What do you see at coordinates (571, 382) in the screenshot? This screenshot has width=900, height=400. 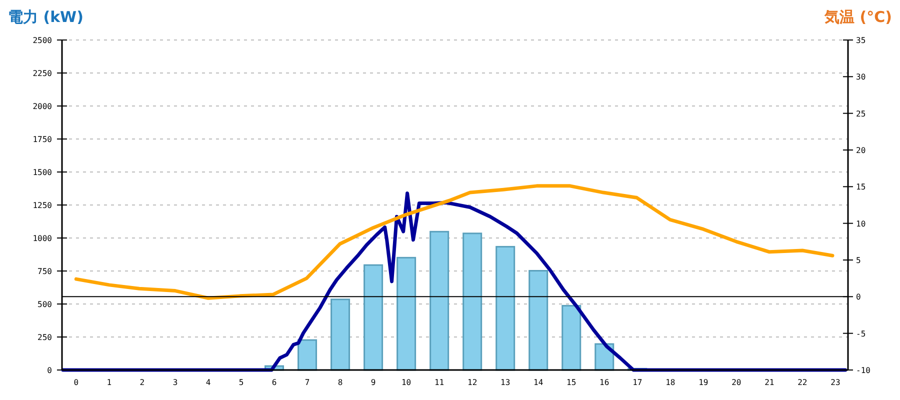 I see `x-tick-label: 15` at bounding box center [571, 382].